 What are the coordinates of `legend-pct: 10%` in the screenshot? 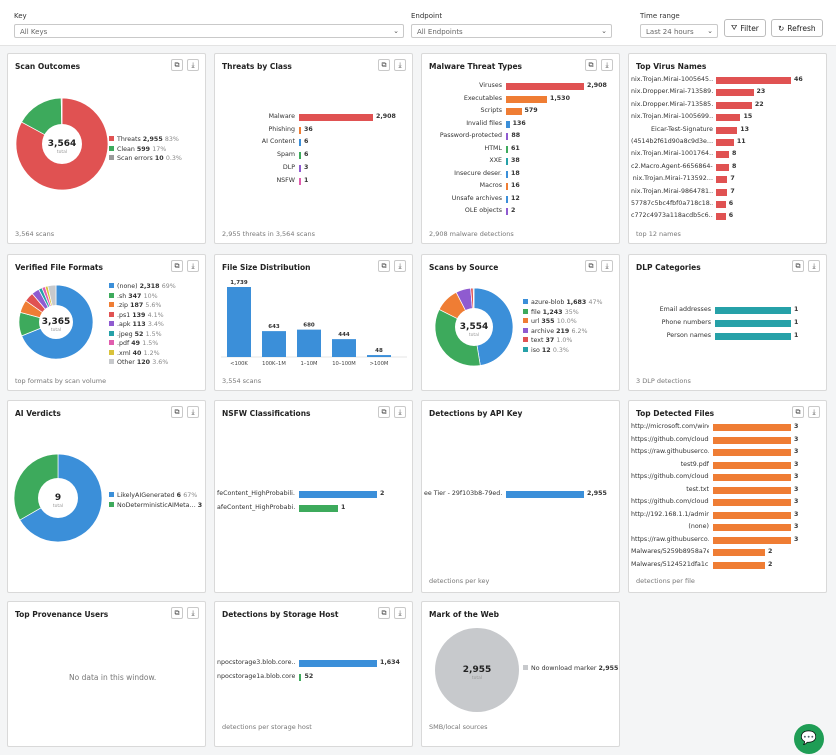 It's located at (150, 296).